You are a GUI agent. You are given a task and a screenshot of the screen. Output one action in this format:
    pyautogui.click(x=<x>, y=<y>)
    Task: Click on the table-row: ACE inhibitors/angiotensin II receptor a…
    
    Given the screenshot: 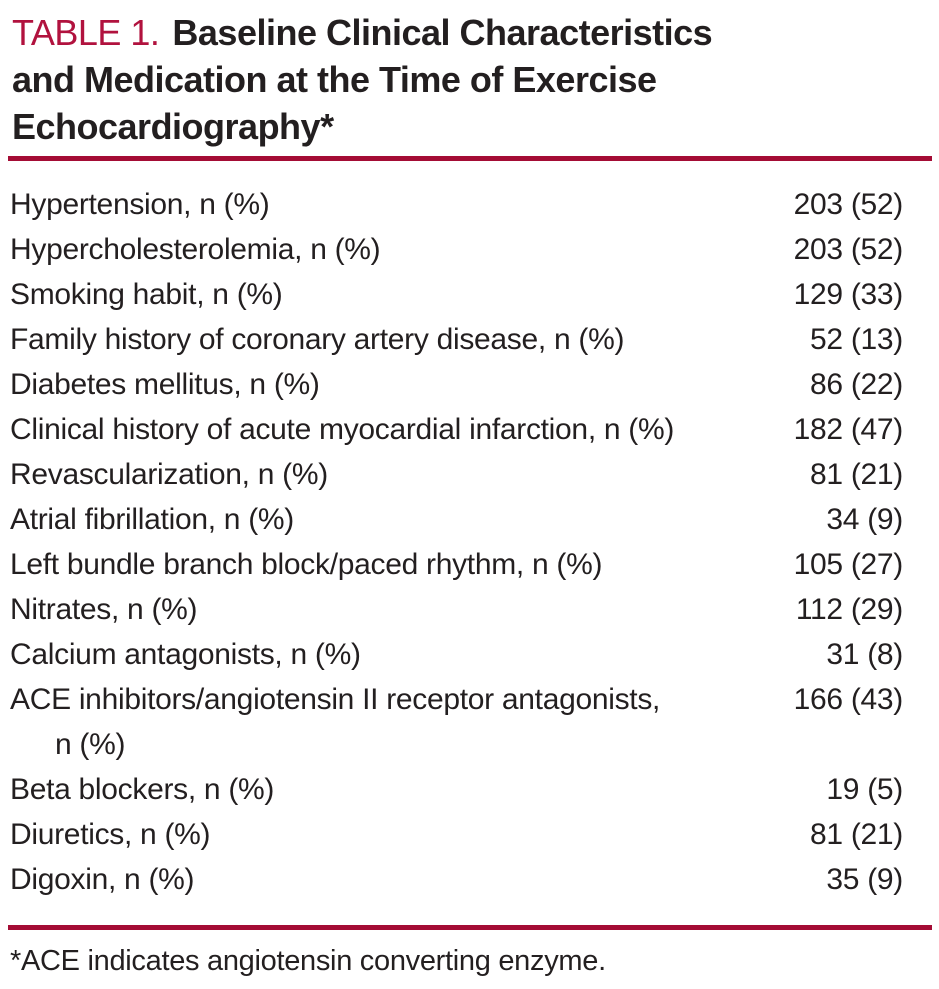 What is the action you would take?
    pyautogui.click(x=456, y=722)
    